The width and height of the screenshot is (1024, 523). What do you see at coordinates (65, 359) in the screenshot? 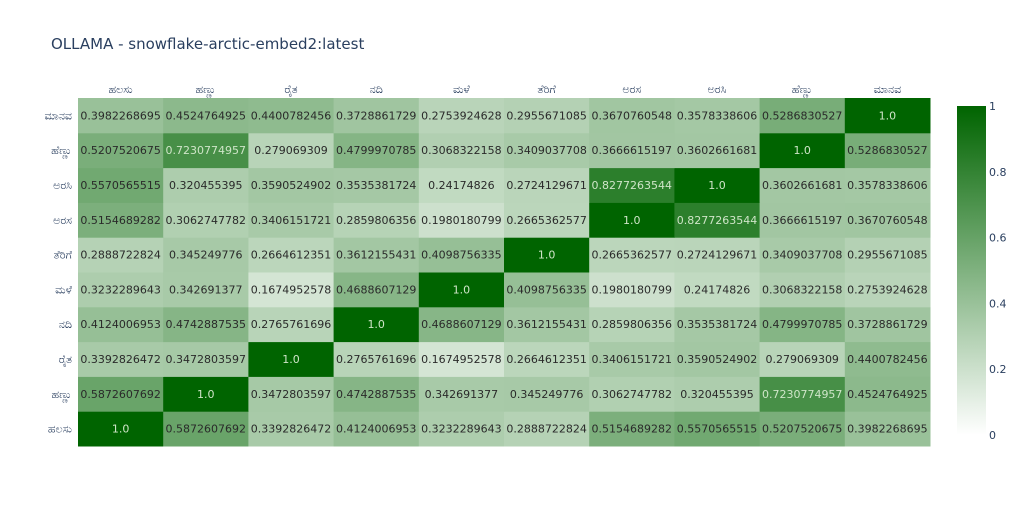
I see `y-tick-label: ರೈತ` at bounding box center [65, 359].